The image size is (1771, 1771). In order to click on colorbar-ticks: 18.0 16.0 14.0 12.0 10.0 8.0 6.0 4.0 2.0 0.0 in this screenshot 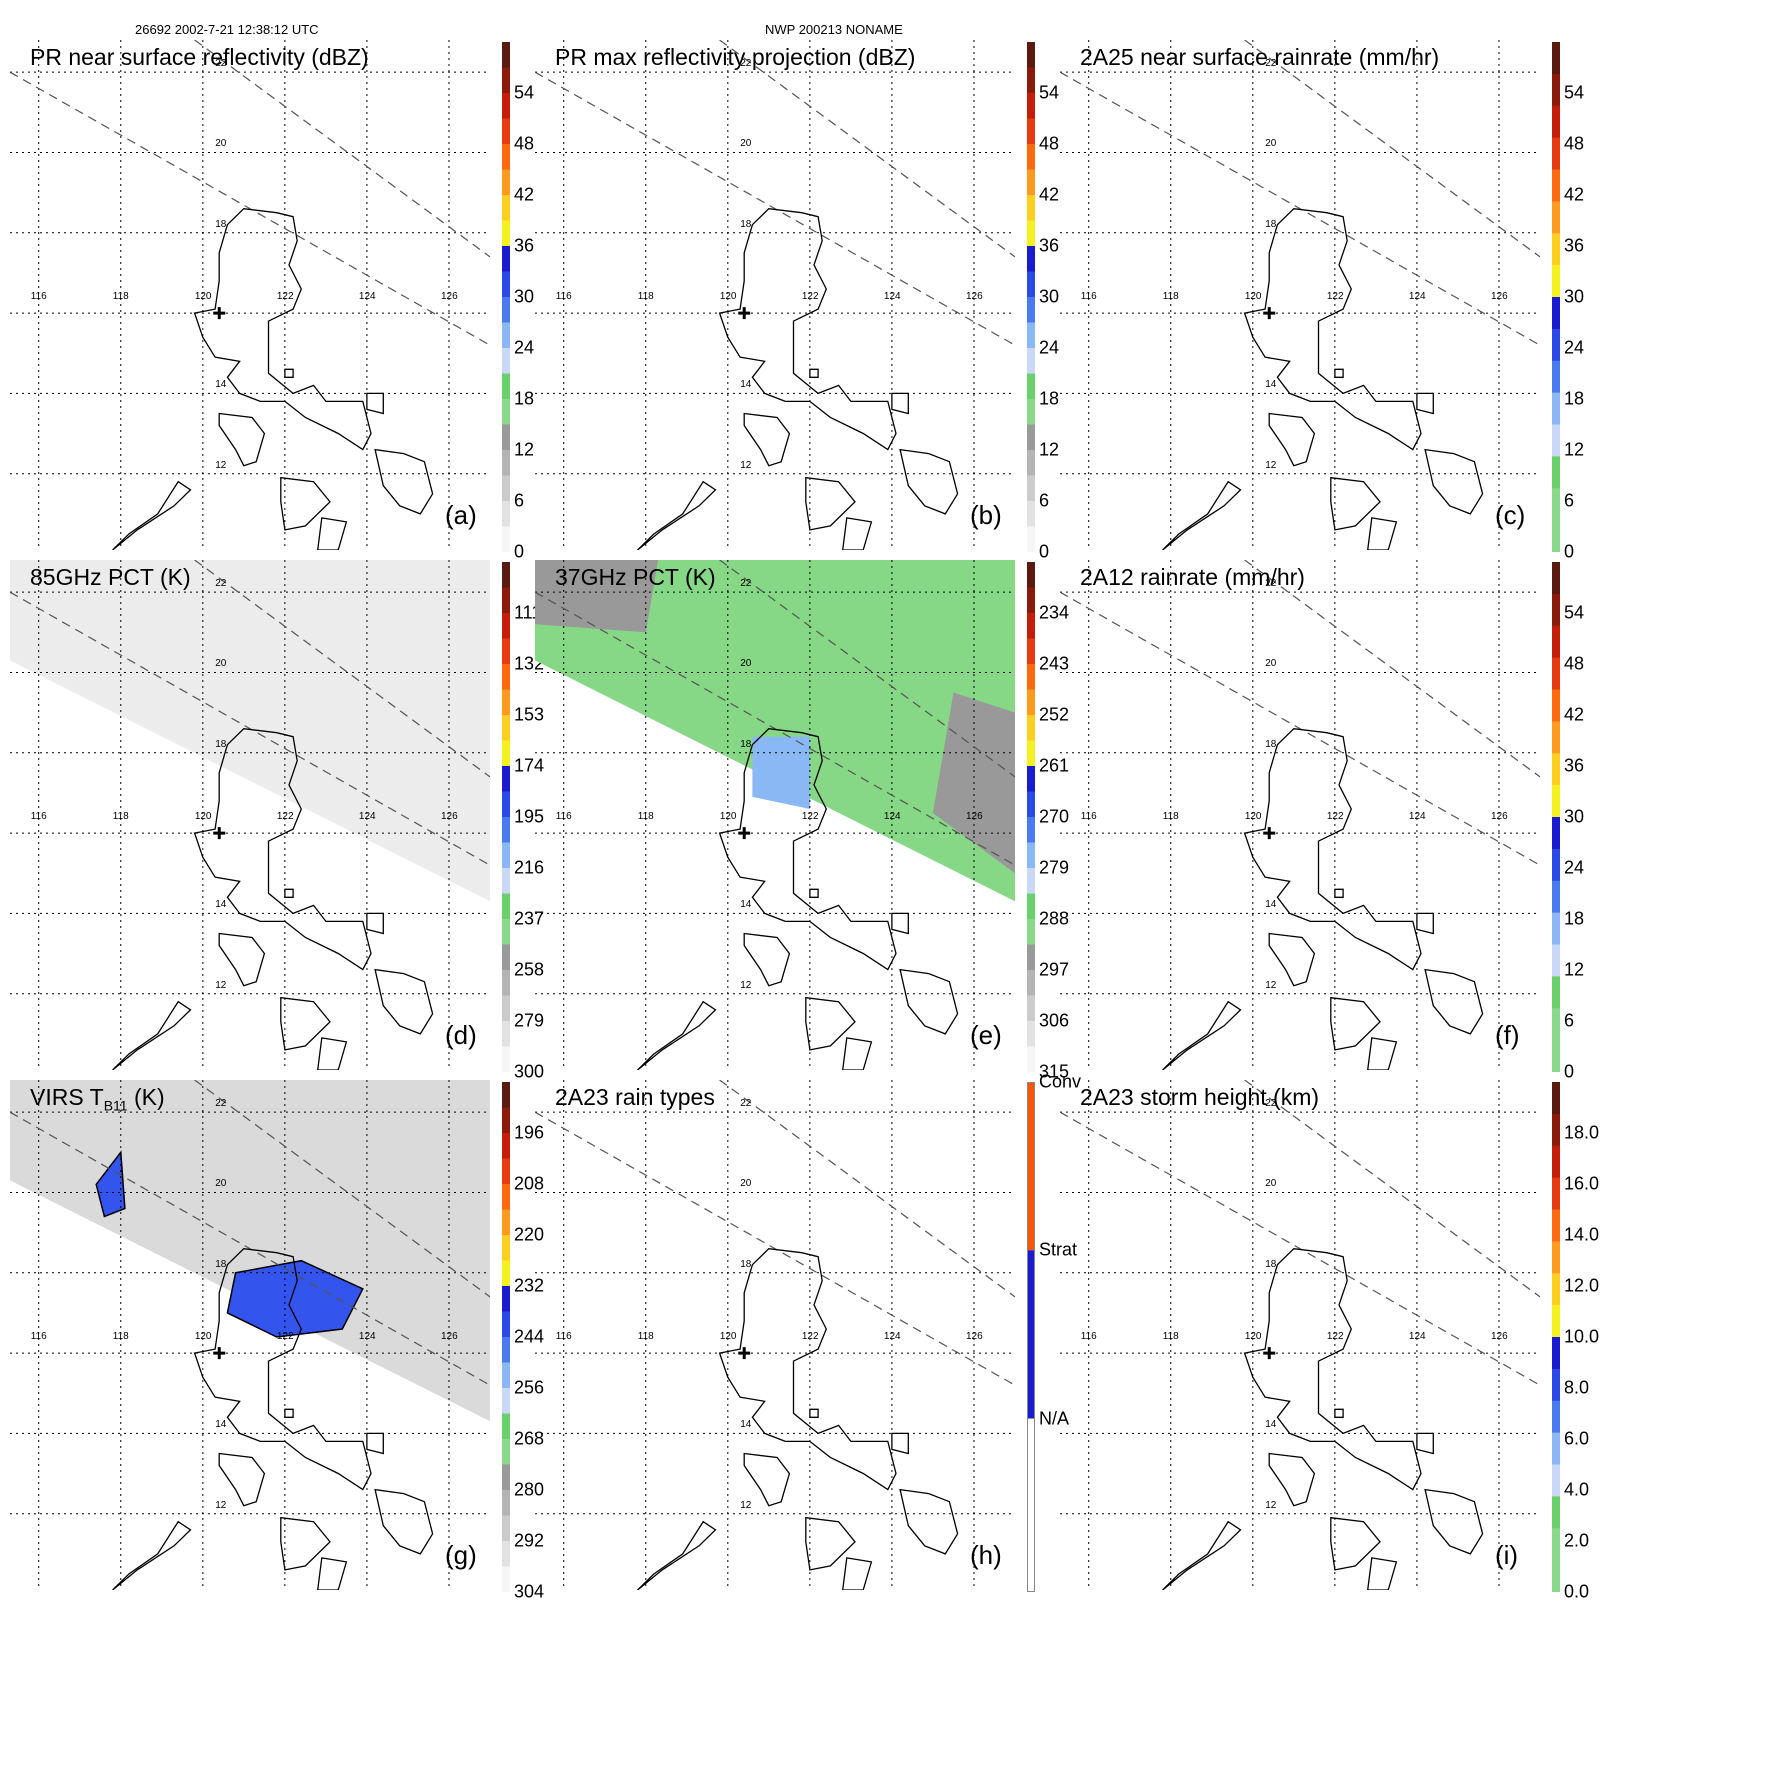, I will do `click(1594, 1342)`.